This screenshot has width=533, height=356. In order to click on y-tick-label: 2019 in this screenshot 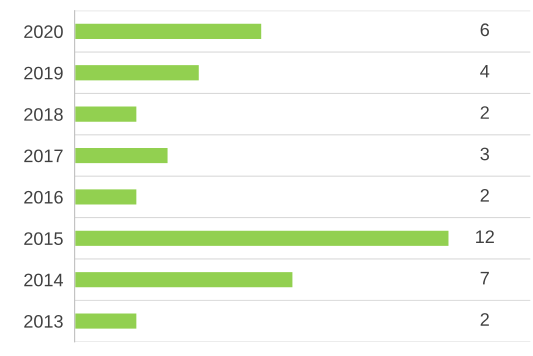, I will do `click(43, 73)`.